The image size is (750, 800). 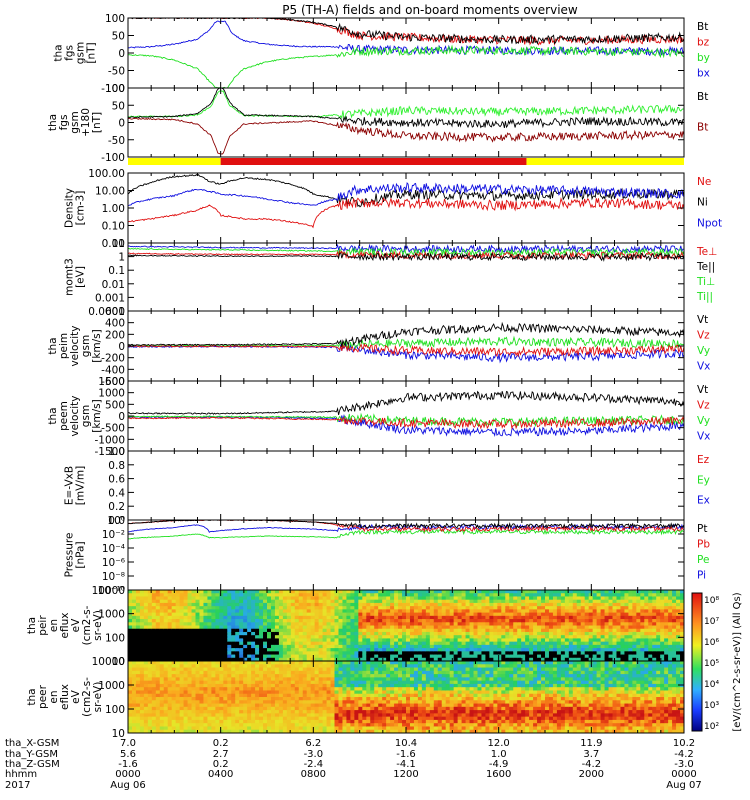 What do you see at coordinates (116, 452) in the screenshot?
I see `y-tick-label: 1.0` at bounding box center [116, 452].